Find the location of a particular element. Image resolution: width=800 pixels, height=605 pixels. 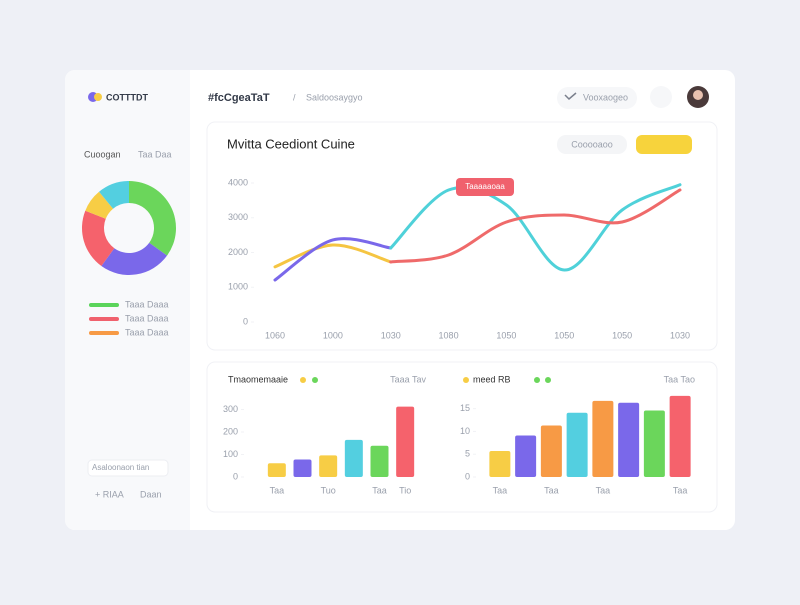

logo is located at coordinates (98, 97).